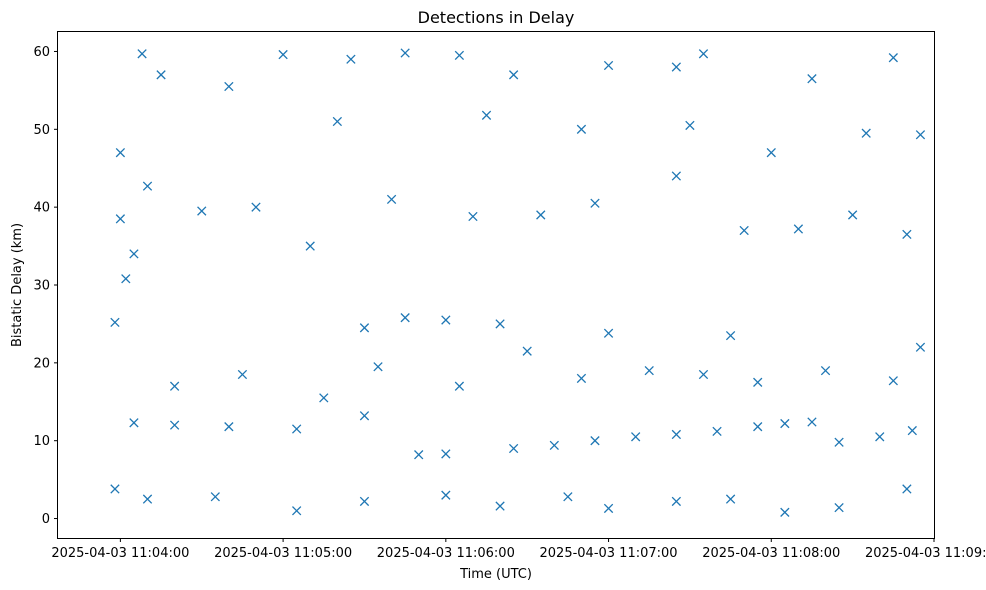 This screenshot has height=590, width=986. I want to click on x-axis-label: Time (UTC), so click(495, 574).